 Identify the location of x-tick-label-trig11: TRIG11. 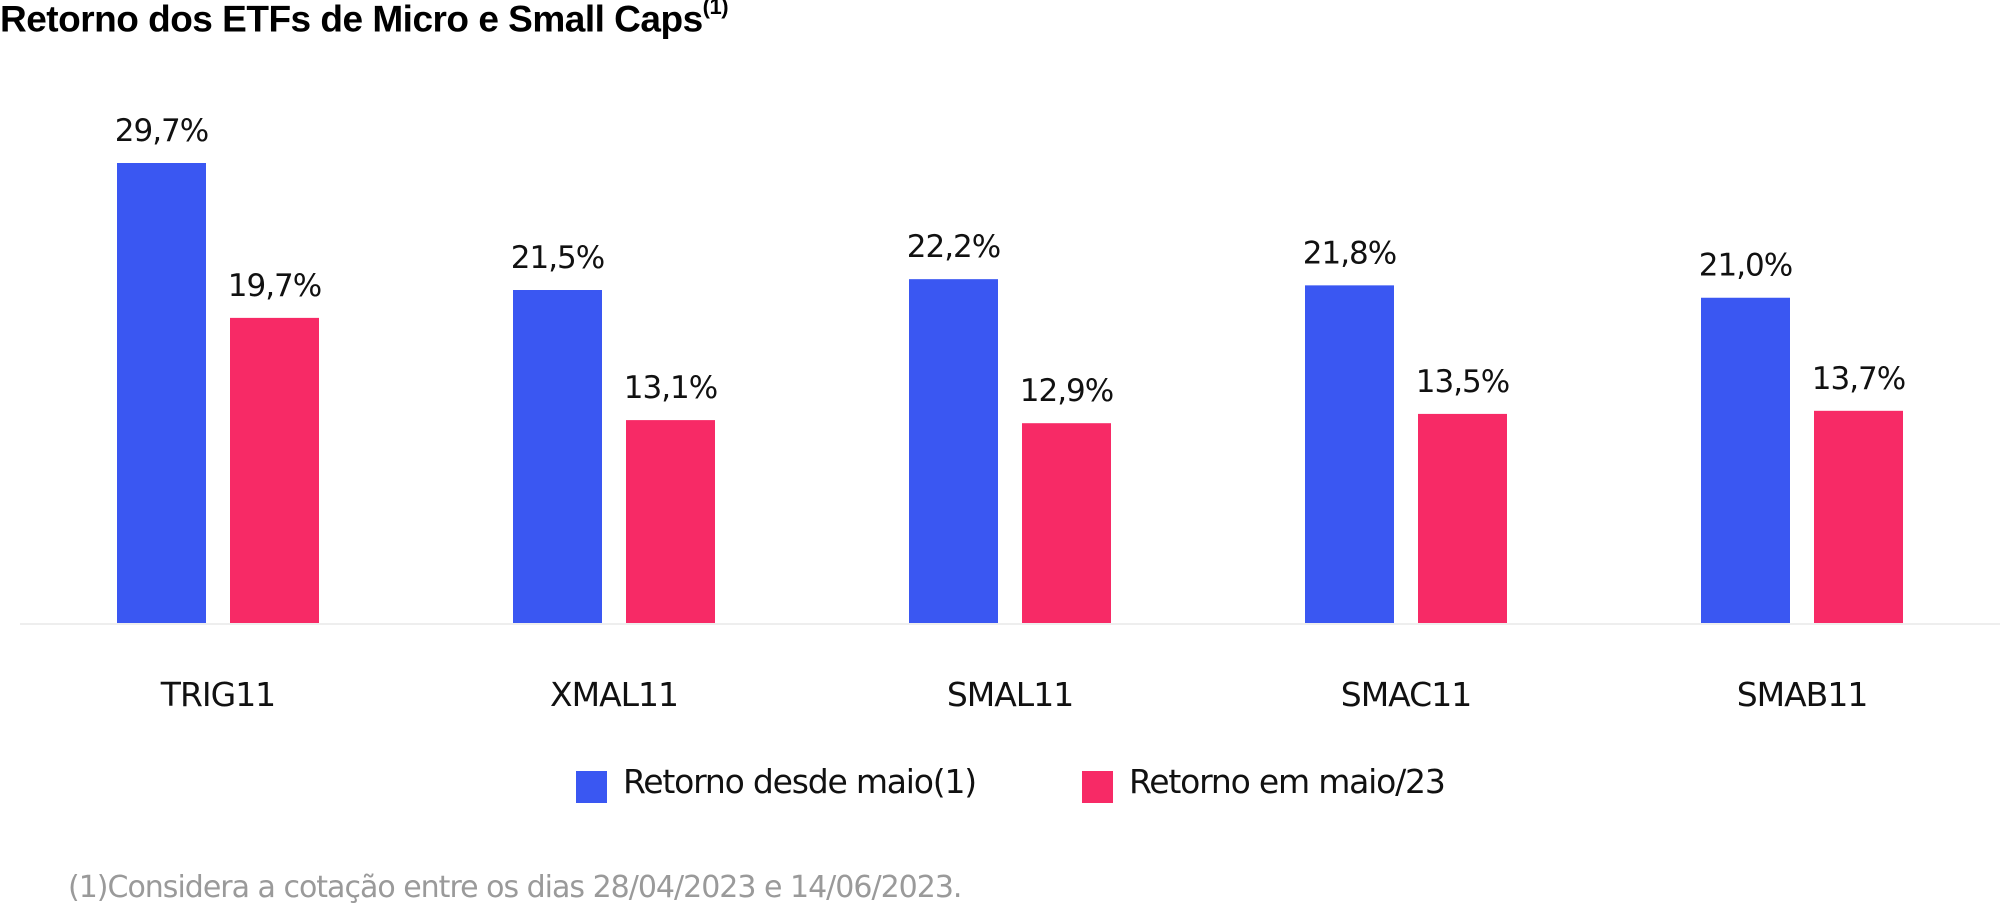
(217, 694).